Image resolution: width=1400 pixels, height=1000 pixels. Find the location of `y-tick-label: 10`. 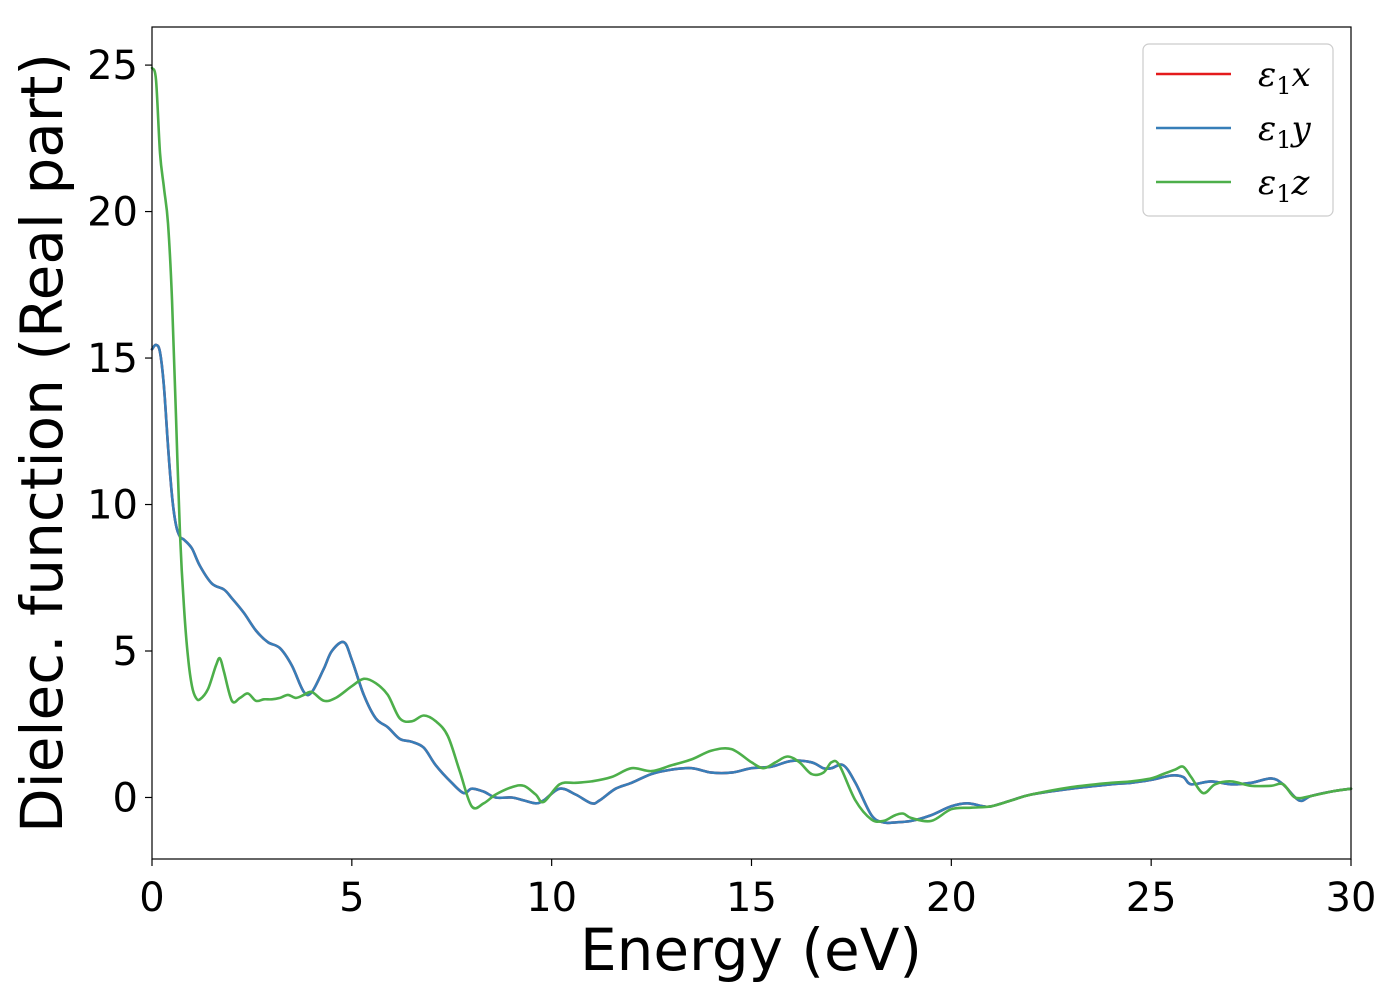

y-tick-label: 10 is located at coordinates (112, 506).